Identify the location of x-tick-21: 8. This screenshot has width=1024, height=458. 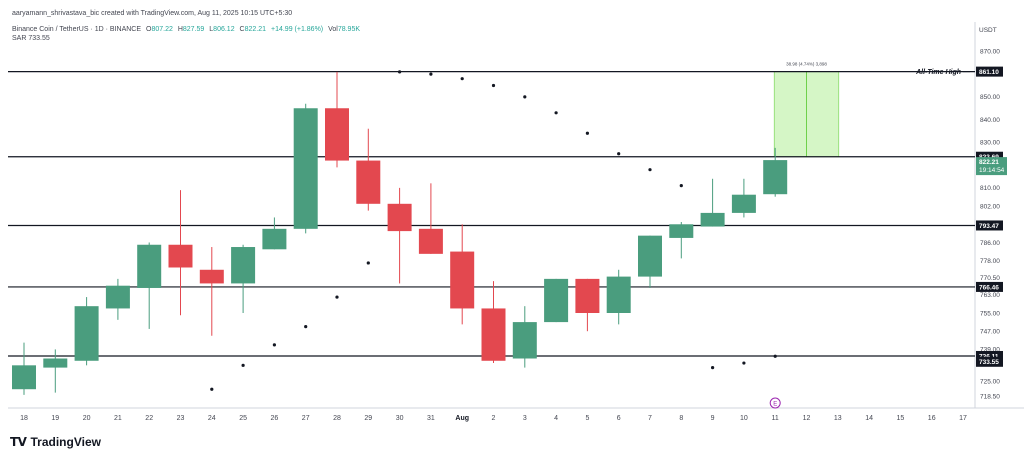
(681, 418).